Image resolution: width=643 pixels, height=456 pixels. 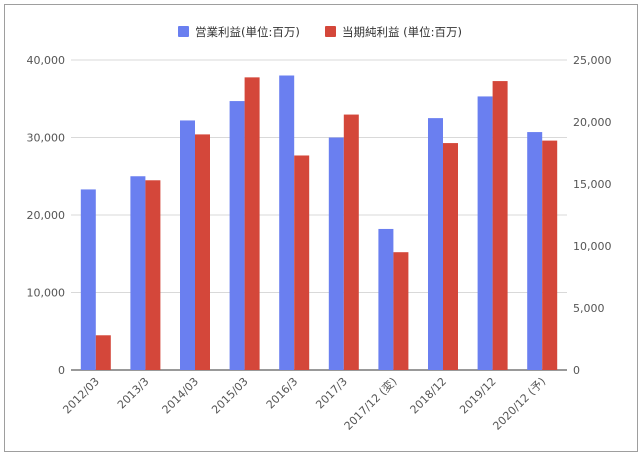 What do you see at coordinates (230, 396) in the screenshot?
I see `x-tick-label: 2015/03` at bounding box center [230, 396].